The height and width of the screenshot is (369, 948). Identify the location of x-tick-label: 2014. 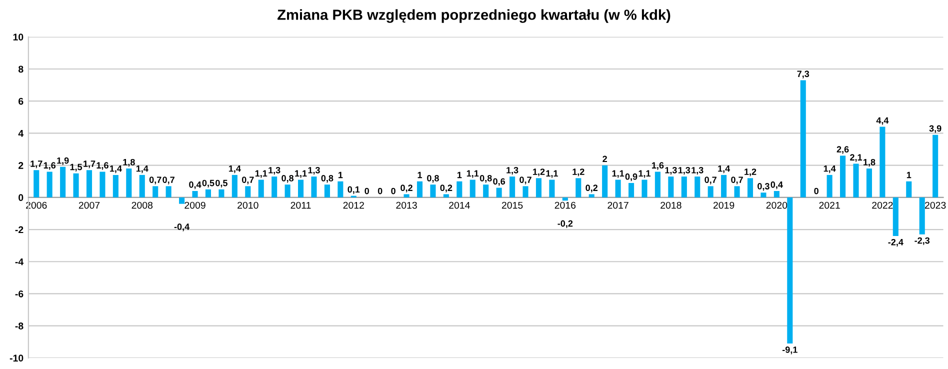
(459, 205).